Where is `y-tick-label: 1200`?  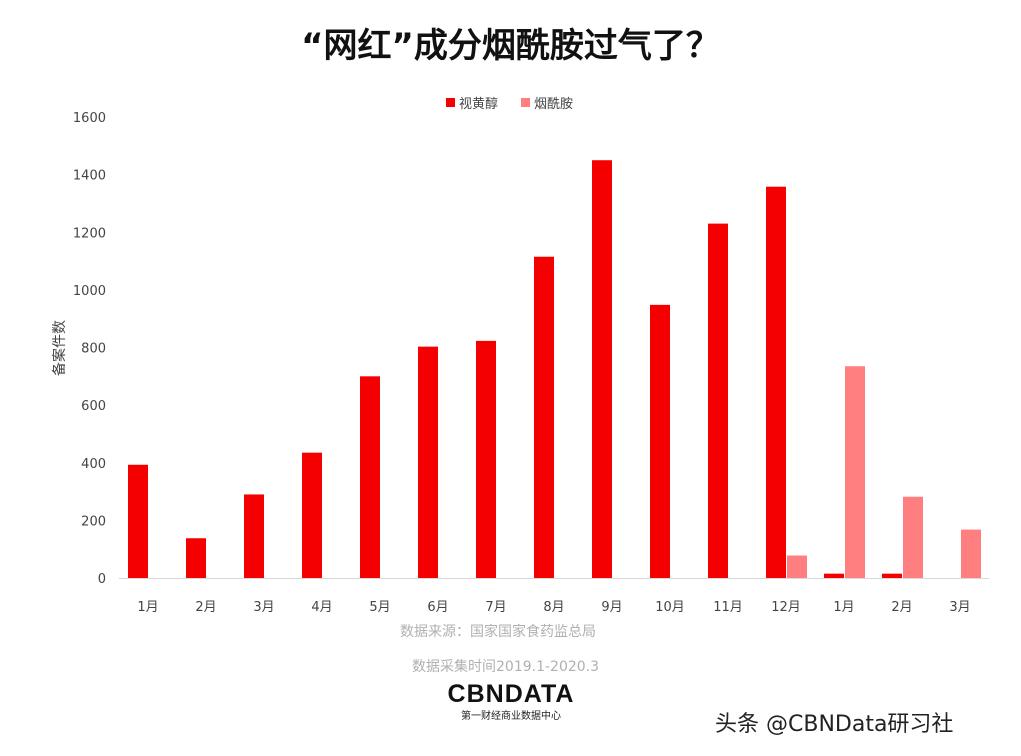
y-tick-label: 1200 is located at coordinates (89, 233).